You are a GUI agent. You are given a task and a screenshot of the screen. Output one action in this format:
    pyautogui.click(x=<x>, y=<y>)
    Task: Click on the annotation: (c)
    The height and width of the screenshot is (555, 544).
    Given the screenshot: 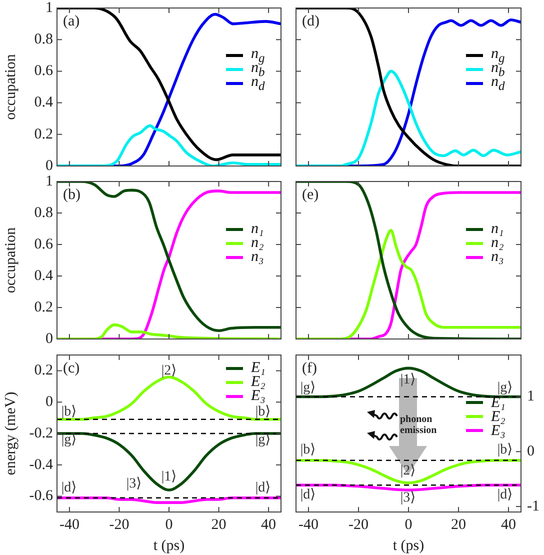 What is the action you would take?
    pyautogui.click(x=71, y=368)
    